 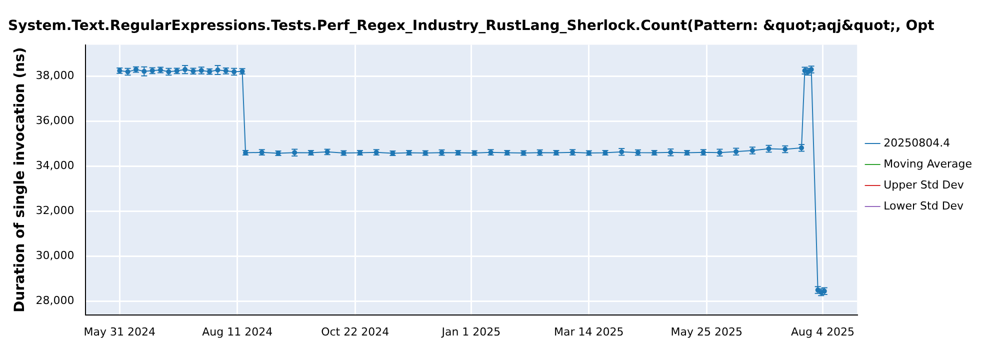 I want to click on chart-title: System.Text.RegularExpressions.Tests.Perf_Regex_Industry_RustLang_Sherlock.Count(Pattern: &quot;aqj&quot;, Opt, so click(x=471, y=26).